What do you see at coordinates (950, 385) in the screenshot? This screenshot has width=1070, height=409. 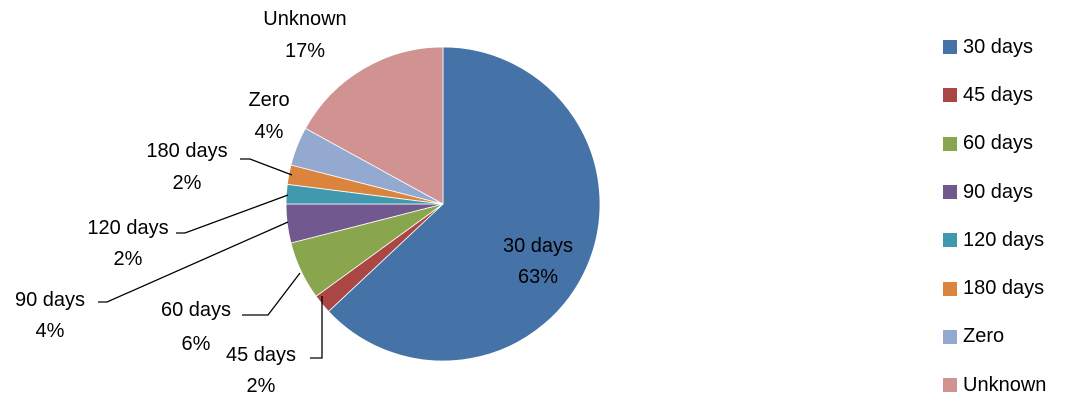 I see `legend-swatch-unknown` at bounding box center [950, 385].